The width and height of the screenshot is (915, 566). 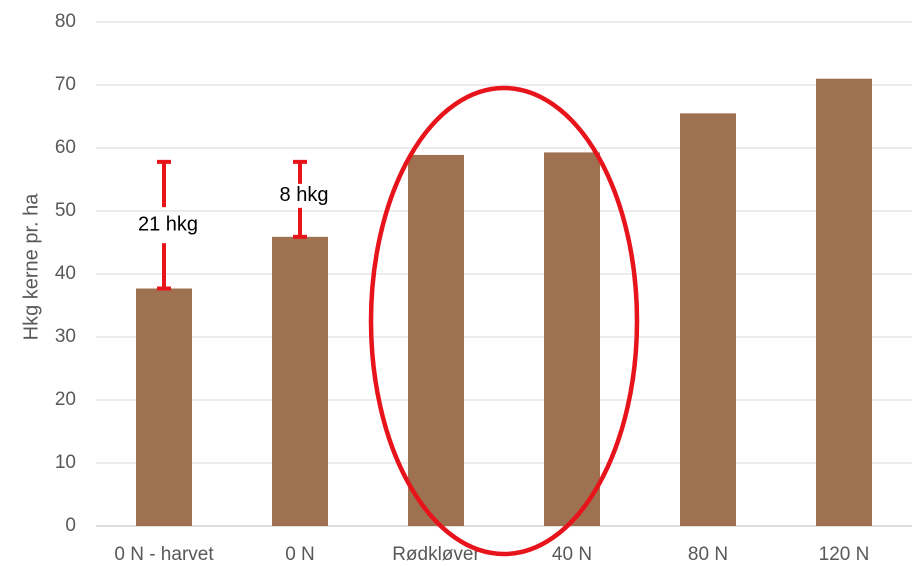 I want to click on error-bar: 8 hkg, so click(x=304, y=199).